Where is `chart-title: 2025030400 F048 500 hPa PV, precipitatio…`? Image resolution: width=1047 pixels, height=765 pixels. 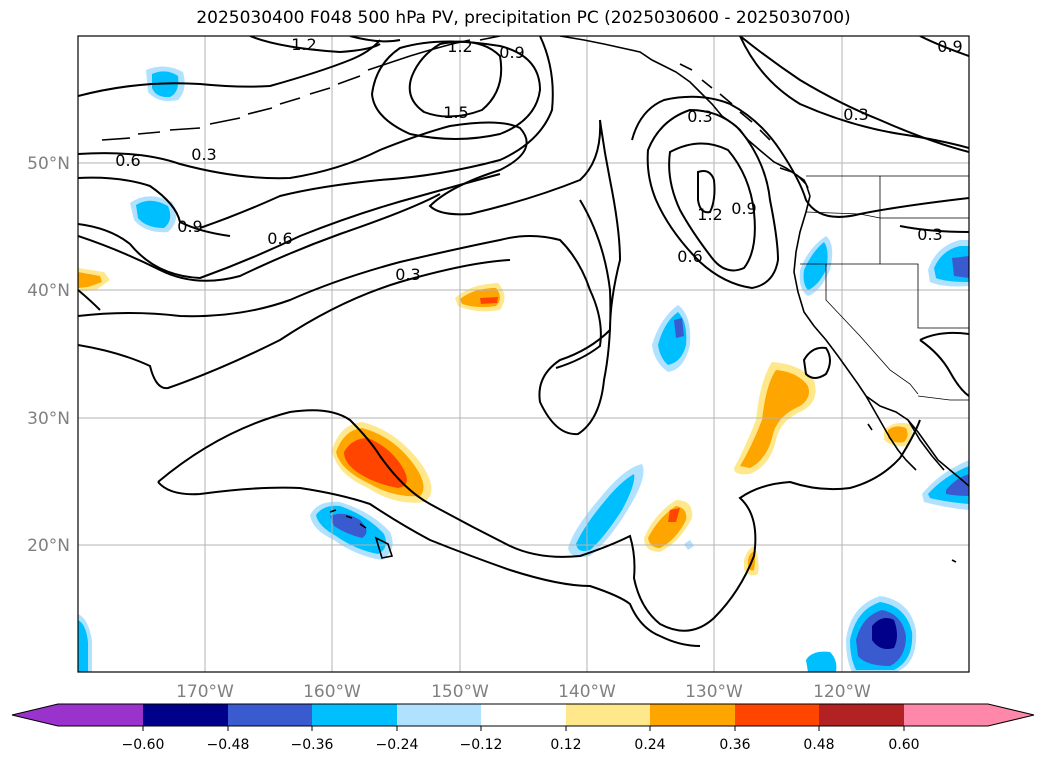
chart-title: 2025030400 F048 500 hPa PV, precipitatio… is located at coordinates (523, 18).